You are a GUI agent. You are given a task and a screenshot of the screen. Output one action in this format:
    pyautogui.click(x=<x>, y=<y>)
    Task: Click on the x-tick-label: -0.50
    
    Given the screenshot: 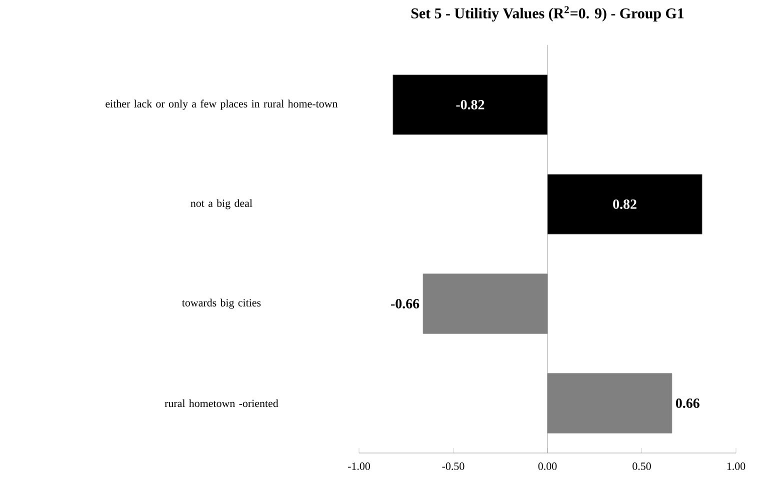 What is the action you would take?
    pyautogui.click(x=453, y=466)
    